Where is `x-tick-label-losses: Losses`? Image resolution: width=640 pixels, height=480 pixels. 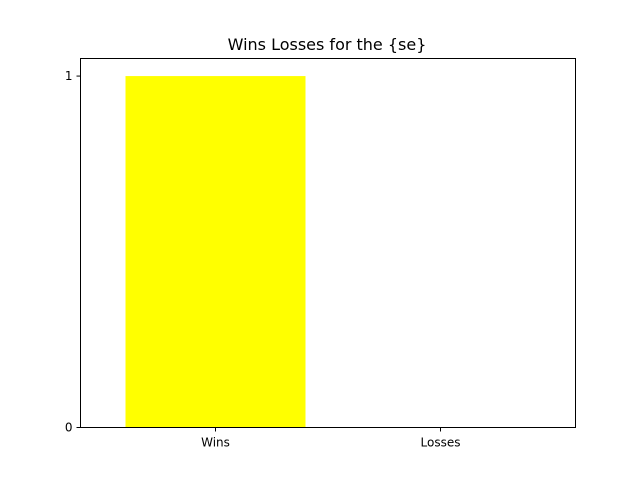 x-tick-label-losses: Losses is located at coordinates (441, 443).